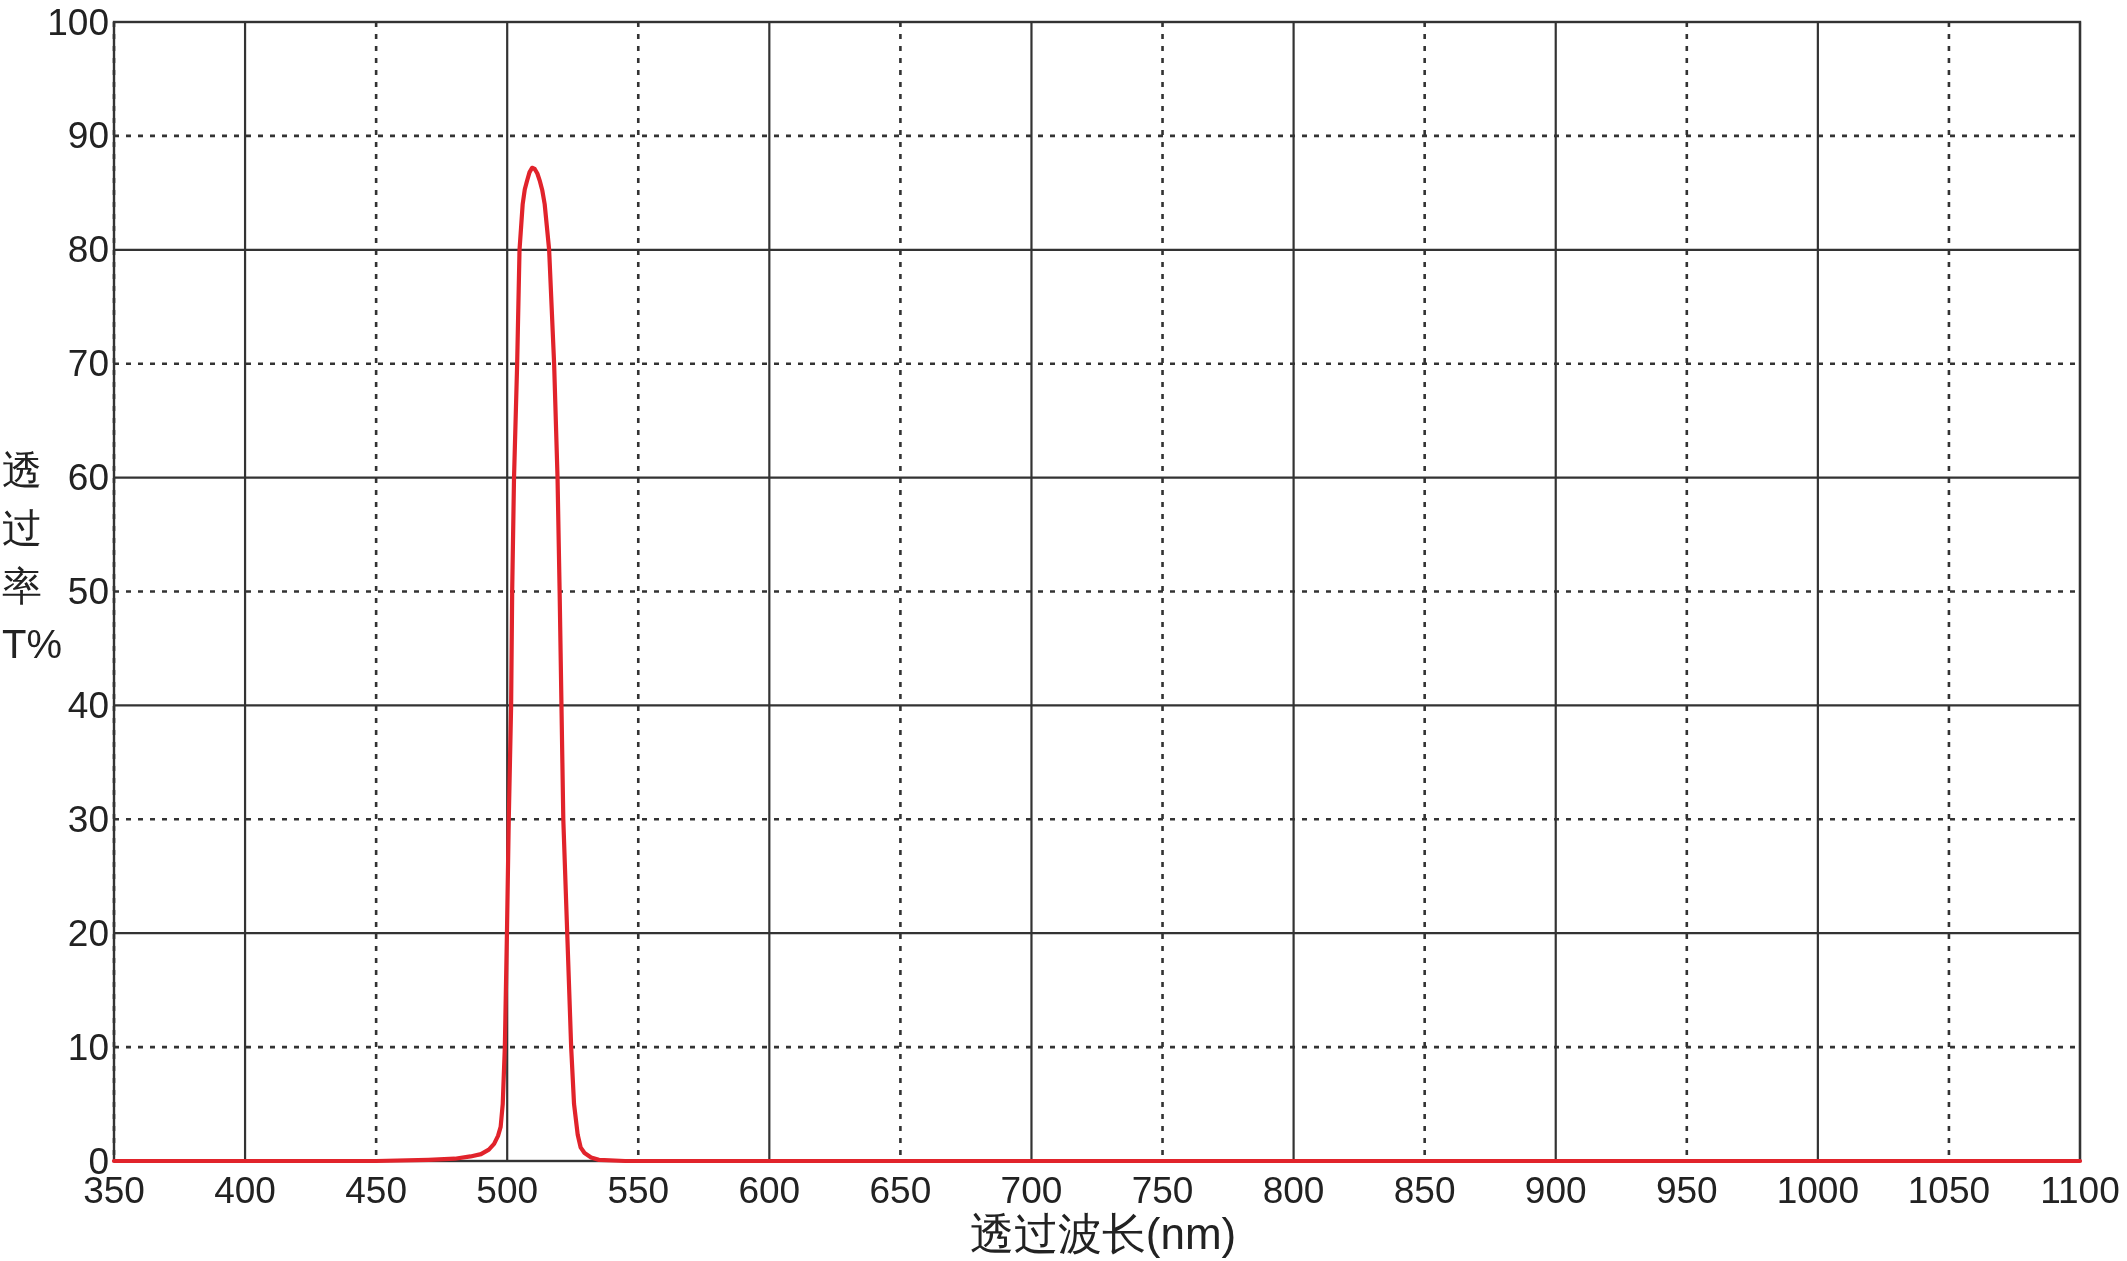 This screenshot has height=1261, width=2127. What do you see at coordinates (376, 1190) in the screenshot?
I see `x-tick-label: 450` at bounding box center [376, 1190].